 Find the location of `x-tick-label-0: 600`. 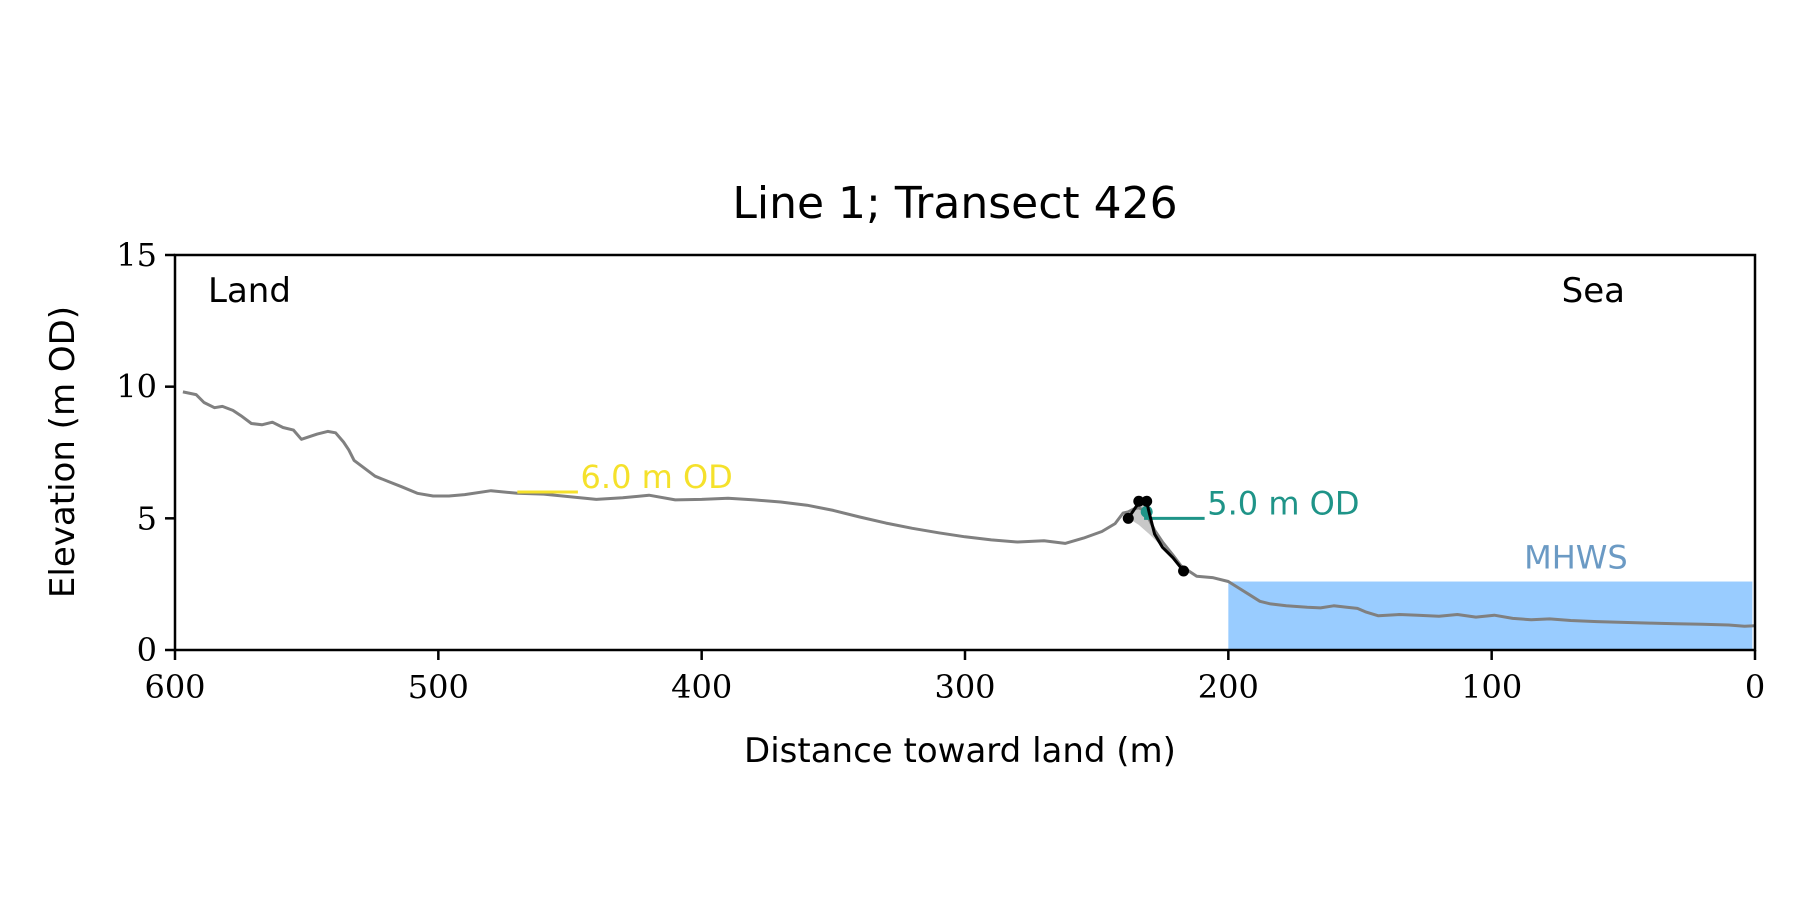

x-tick-label-0: 600 is located at coordinates (174, 687).